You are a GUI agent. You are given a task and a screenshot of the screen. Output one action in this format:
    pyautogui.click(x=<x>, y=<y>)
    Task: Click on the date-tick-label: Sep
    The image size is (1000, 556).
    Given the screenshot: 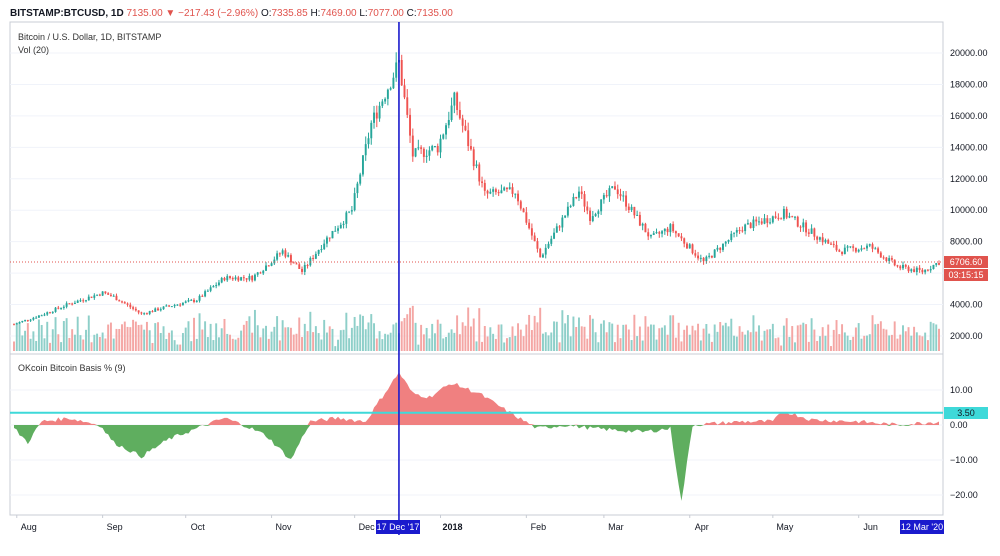 What is the action you would take?
    pyautogui.click(x=115, y=527)
    